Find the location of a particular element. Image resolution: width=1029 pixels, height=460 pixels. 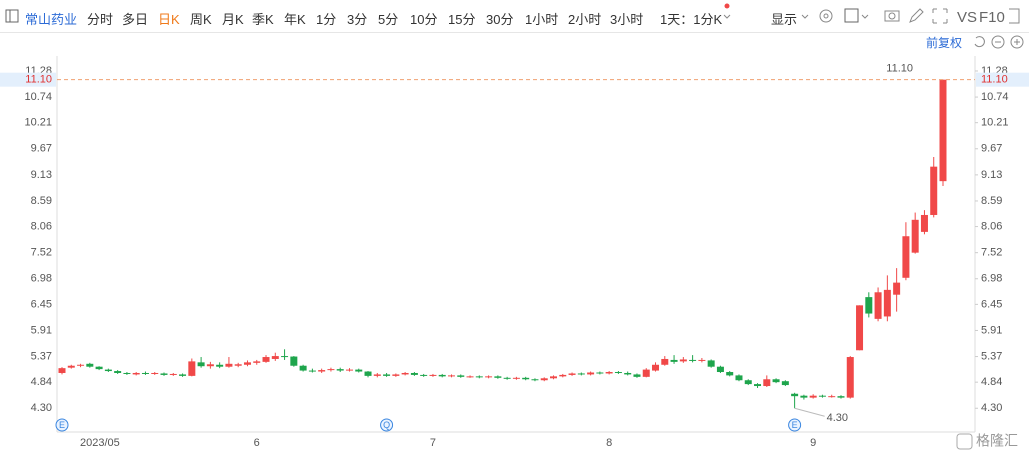

x-tick-label: 2023/05 is located at coordinates (100, 443).